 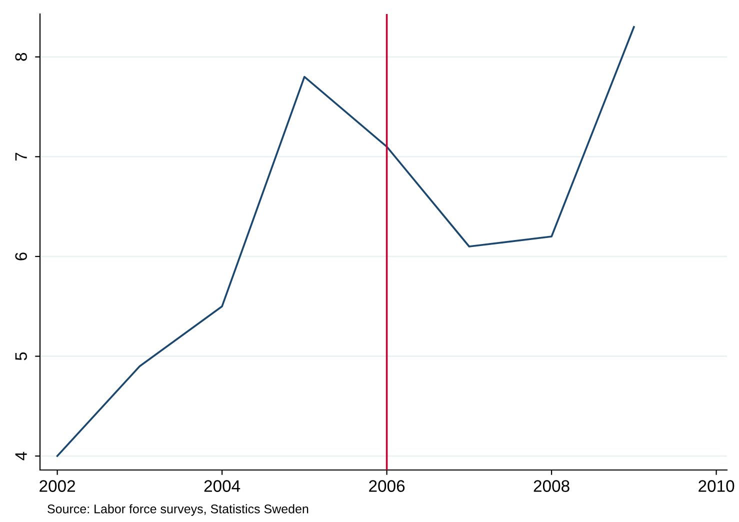 I want to click on x-tick-label: 2004, so click(x=222, y=486).